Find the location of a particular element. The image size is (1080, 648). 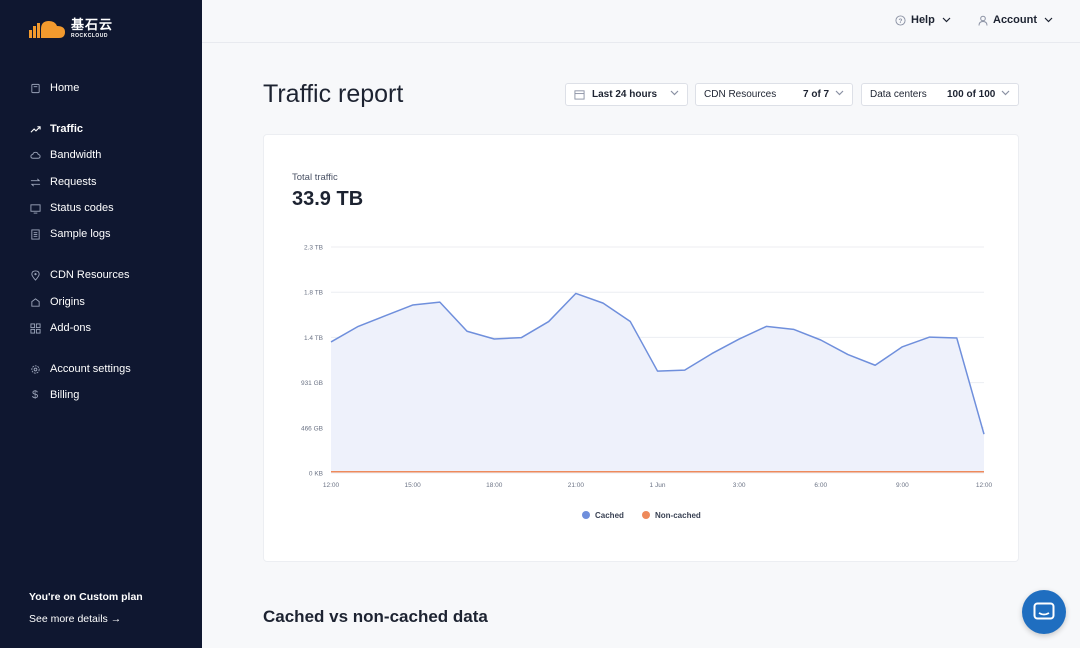

user-icon is located at coordinates (983, 20).